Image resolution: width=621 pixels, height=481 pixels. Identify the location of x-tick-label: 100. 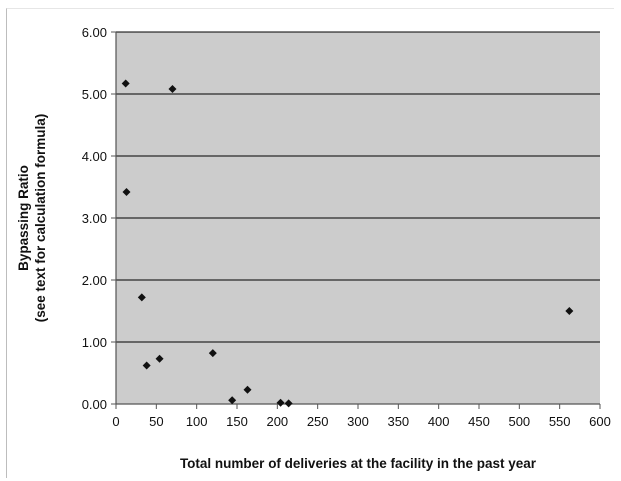
(197, 421).